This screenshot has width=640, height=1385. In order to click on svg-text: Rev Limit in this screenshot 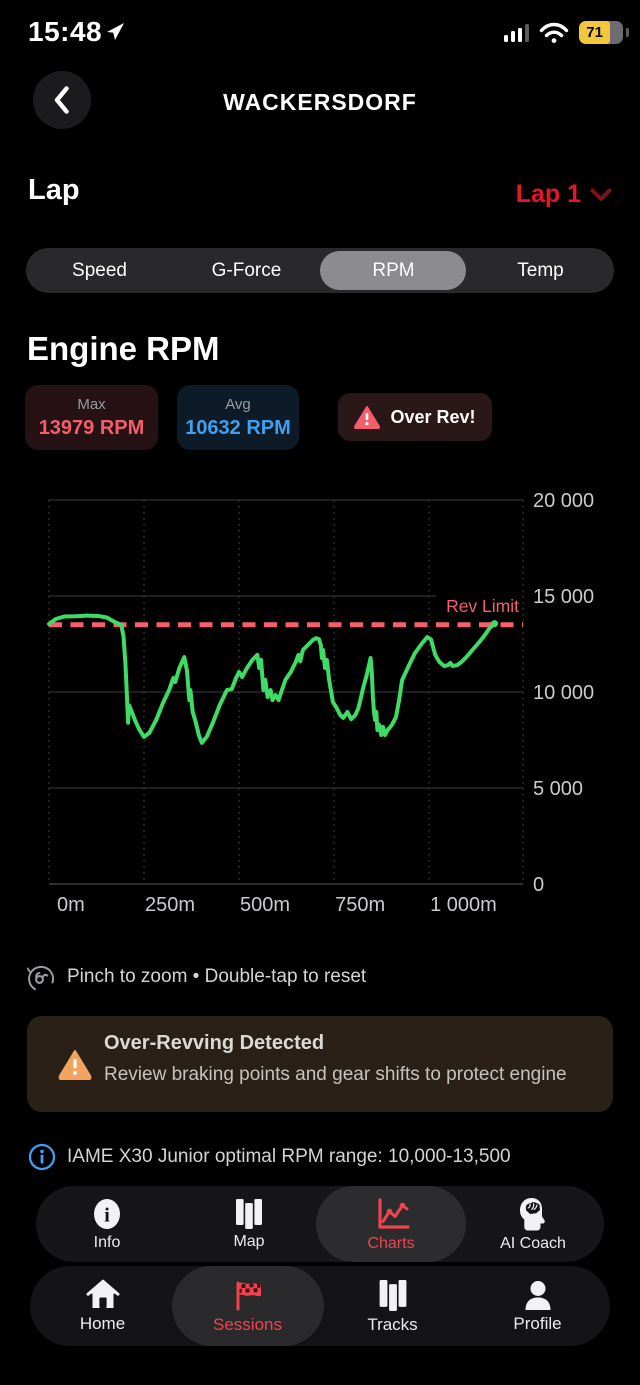, I will do `click(482, 606)`.